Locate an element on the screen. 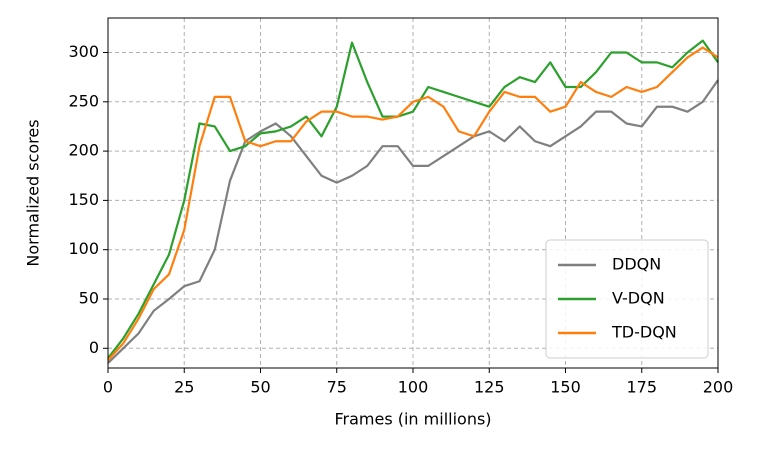 This screenshot has height=461, width=761. legend-box is located at coordinates (627, 299).